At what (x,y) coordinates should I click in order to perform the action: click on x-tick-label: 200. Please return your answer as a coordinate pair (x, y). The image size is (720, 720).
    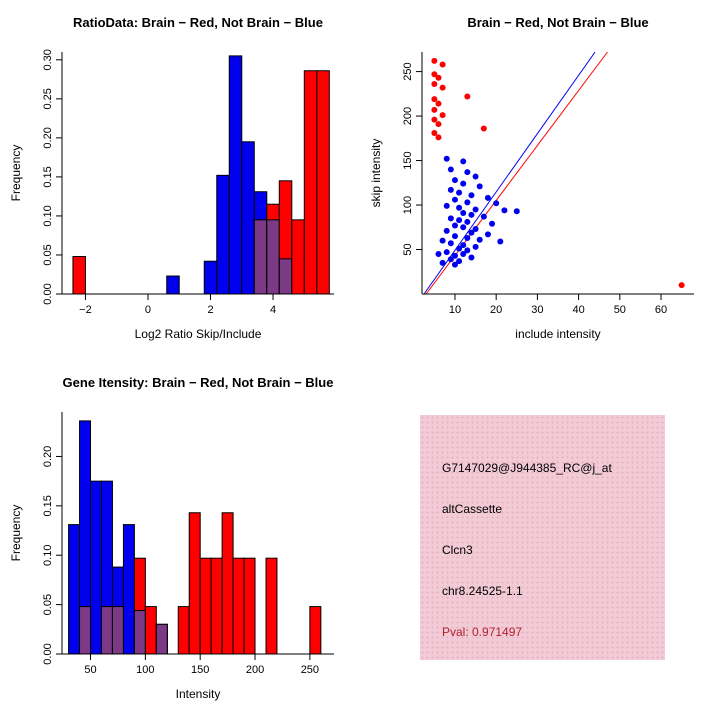
    Looking at the image, I should click on (255, 670).